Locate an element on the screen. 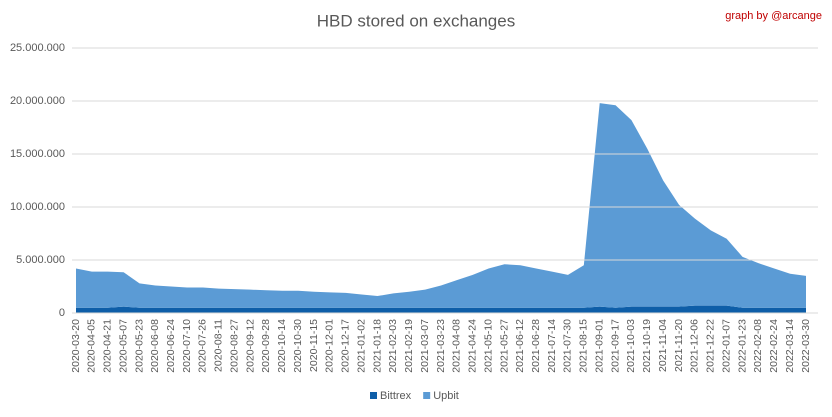 The image size is (832, 417). x-tick-label: 2020-08-27 is located at coordinates (234, 346).